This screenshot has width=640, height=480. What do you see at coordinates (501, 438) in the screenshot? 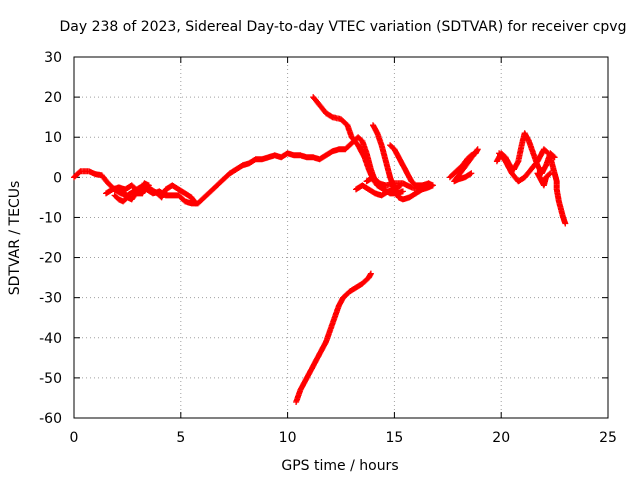
I see `x-tick-label: 20` at bounding box center [501, 438].